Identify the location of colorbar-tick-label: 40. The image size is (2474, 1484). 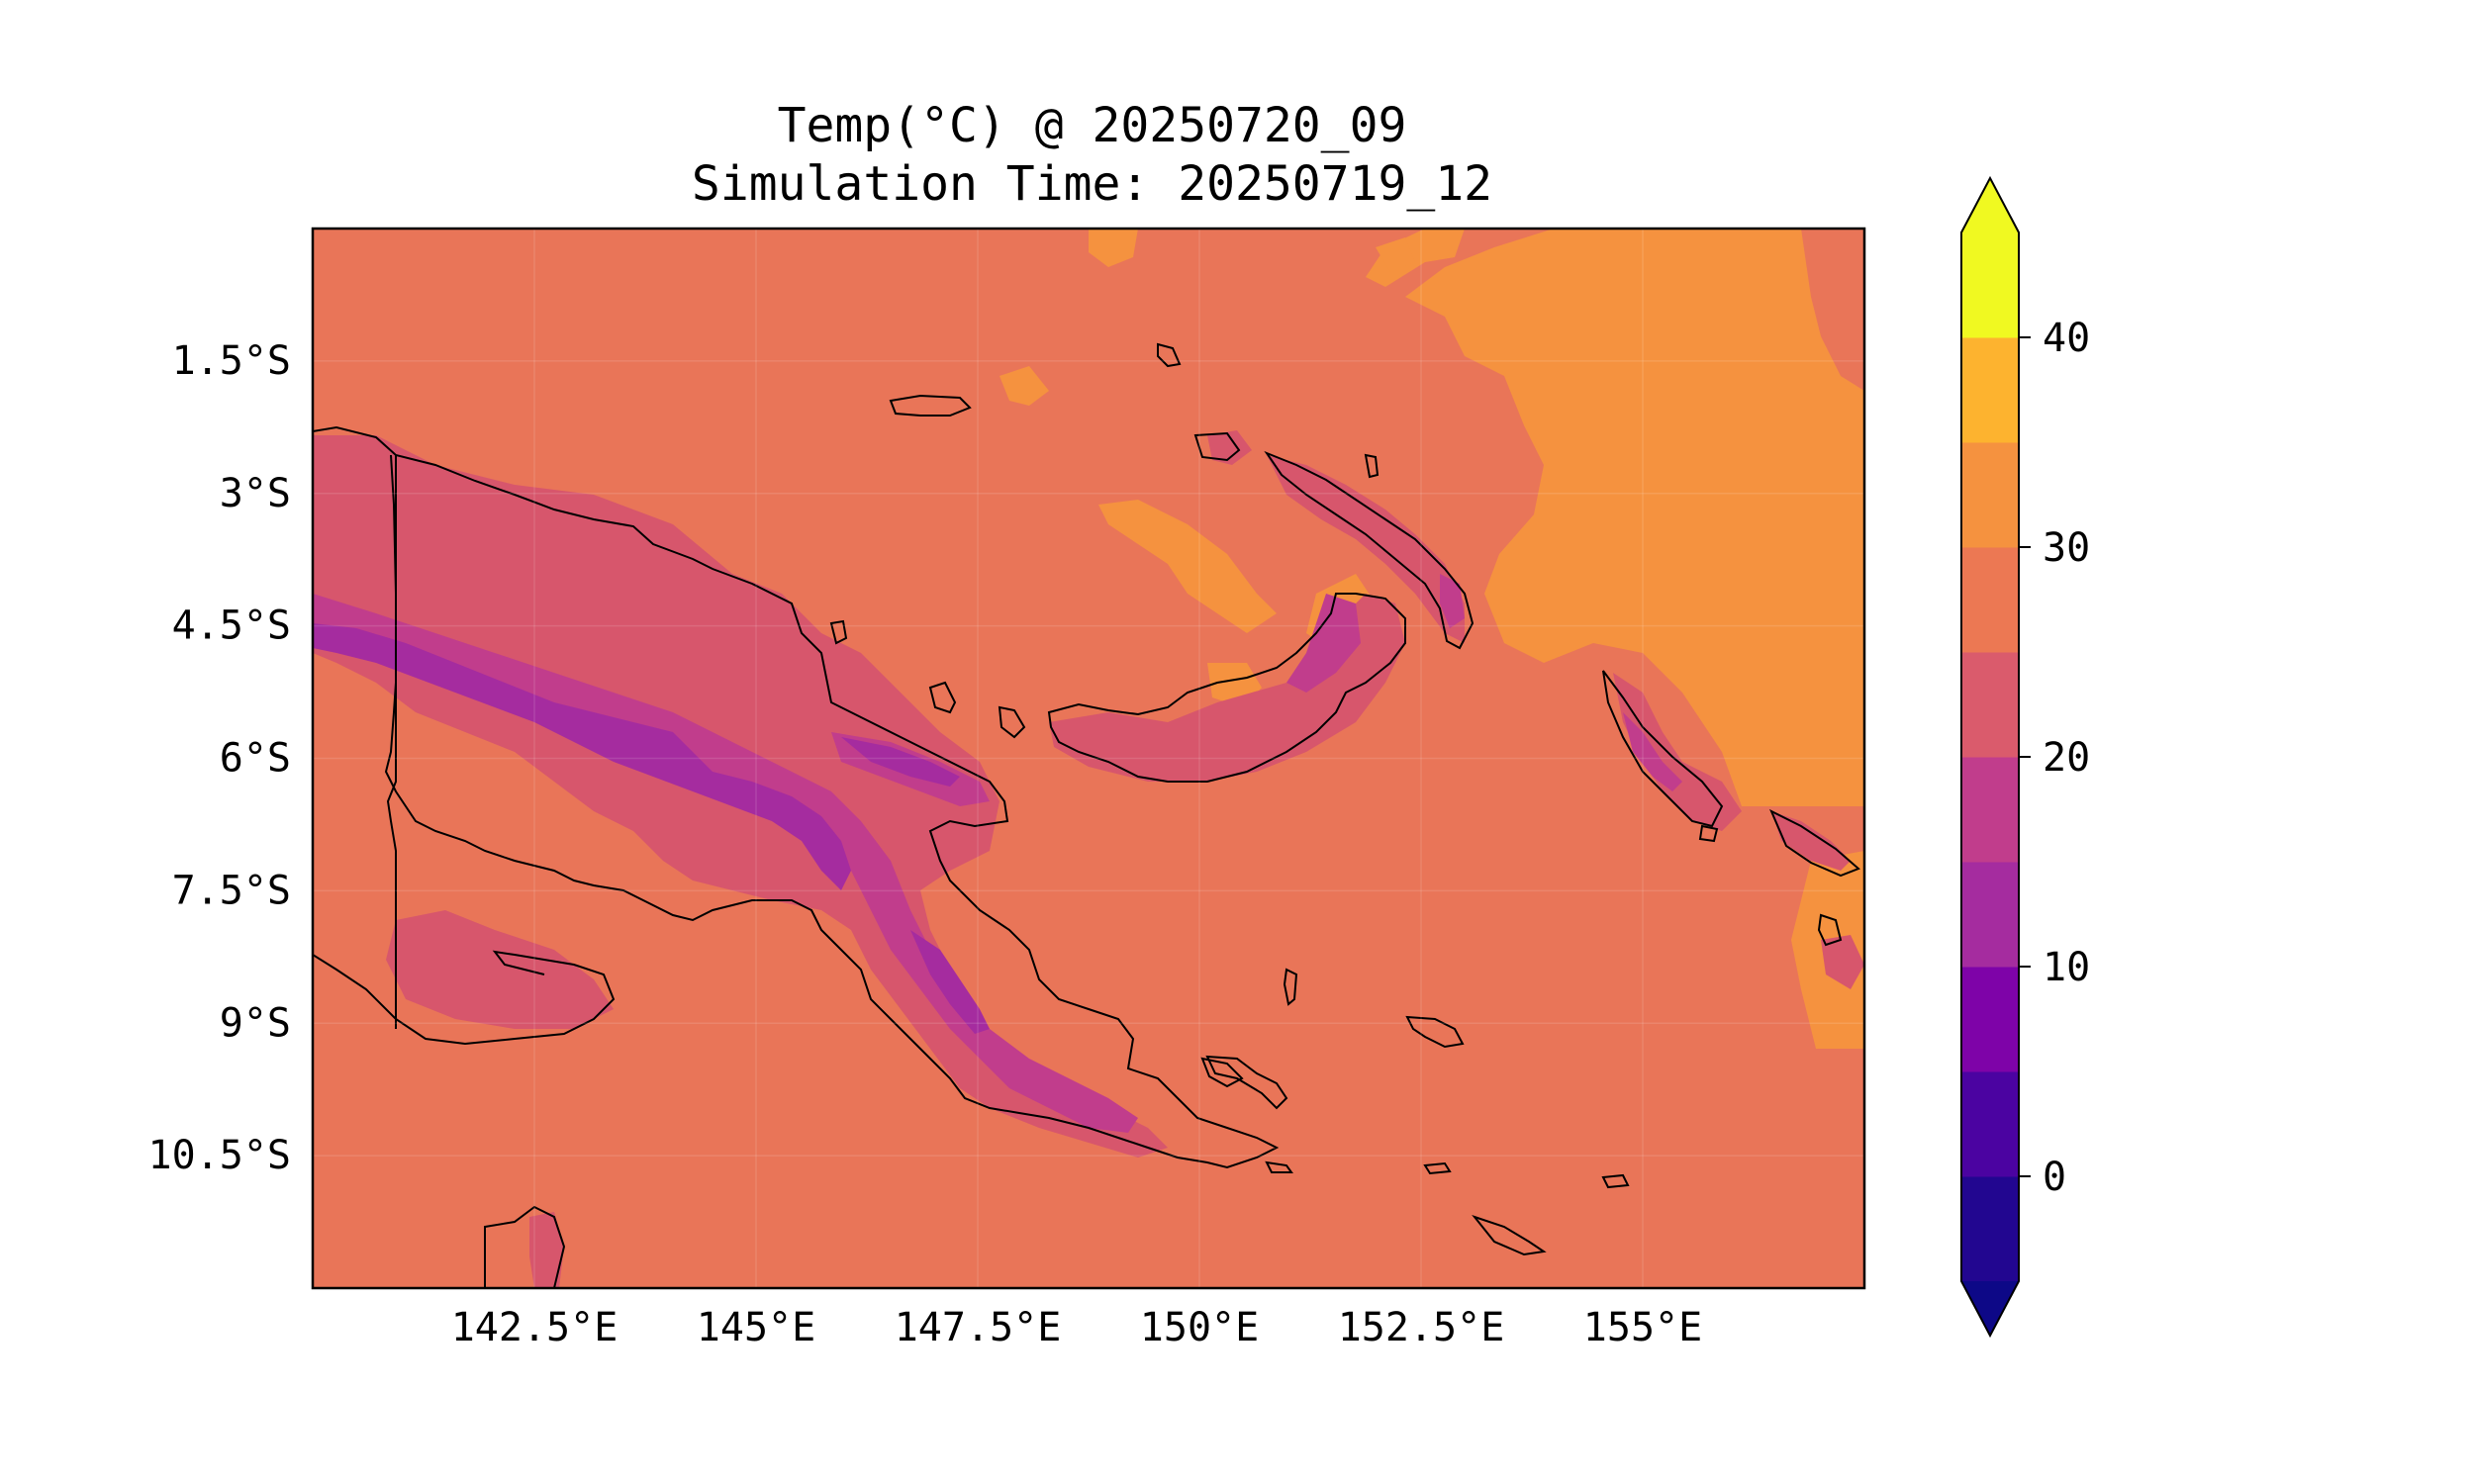
(2066, 338).